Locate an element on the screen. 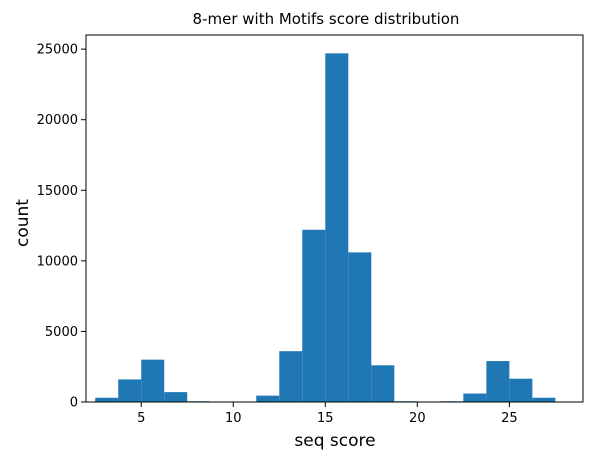 The image size is (594, 460). x-tick-label: 5 is located at coordinates (141, 418).